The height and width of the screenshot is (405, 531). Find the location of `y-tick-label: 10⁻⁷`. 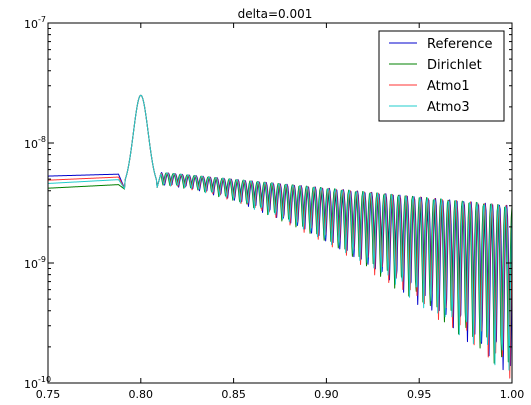

y-tick-label: 10⁻⁷ is located at coordinates (35, 23).